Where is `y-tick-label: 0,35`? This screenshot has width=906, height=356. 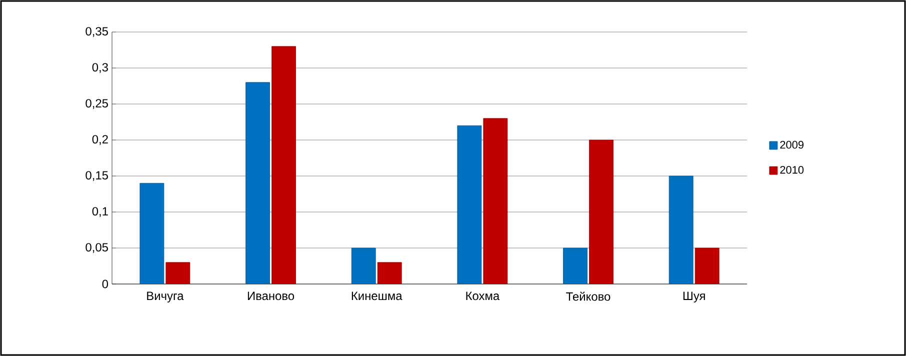 y-tick-label: 0,35 is located at coordinates (97, 32).